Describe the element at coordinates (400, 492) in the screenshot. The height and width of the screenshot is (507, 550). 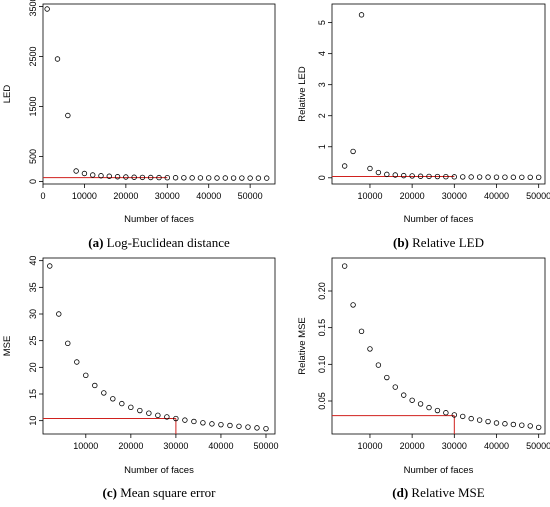
I see `caption-label: (d)` at that location.